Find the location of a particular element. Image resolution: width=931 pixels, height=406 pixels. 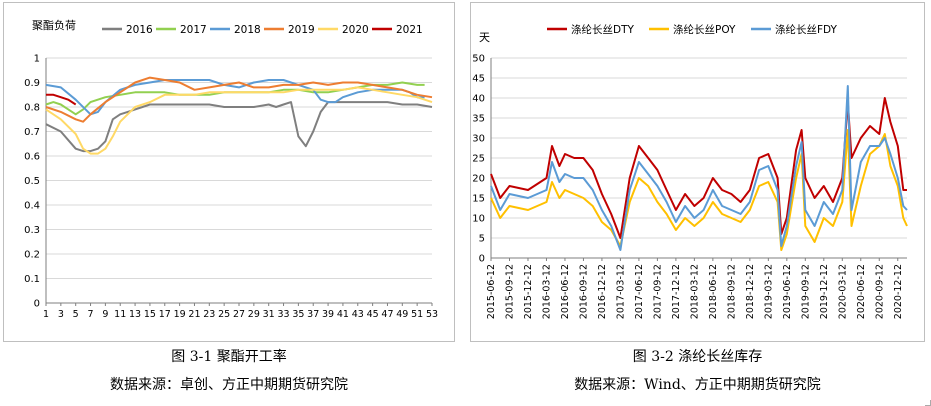

left-chart-y-tick-label: 0.8 is located at coordinates (32, 108).